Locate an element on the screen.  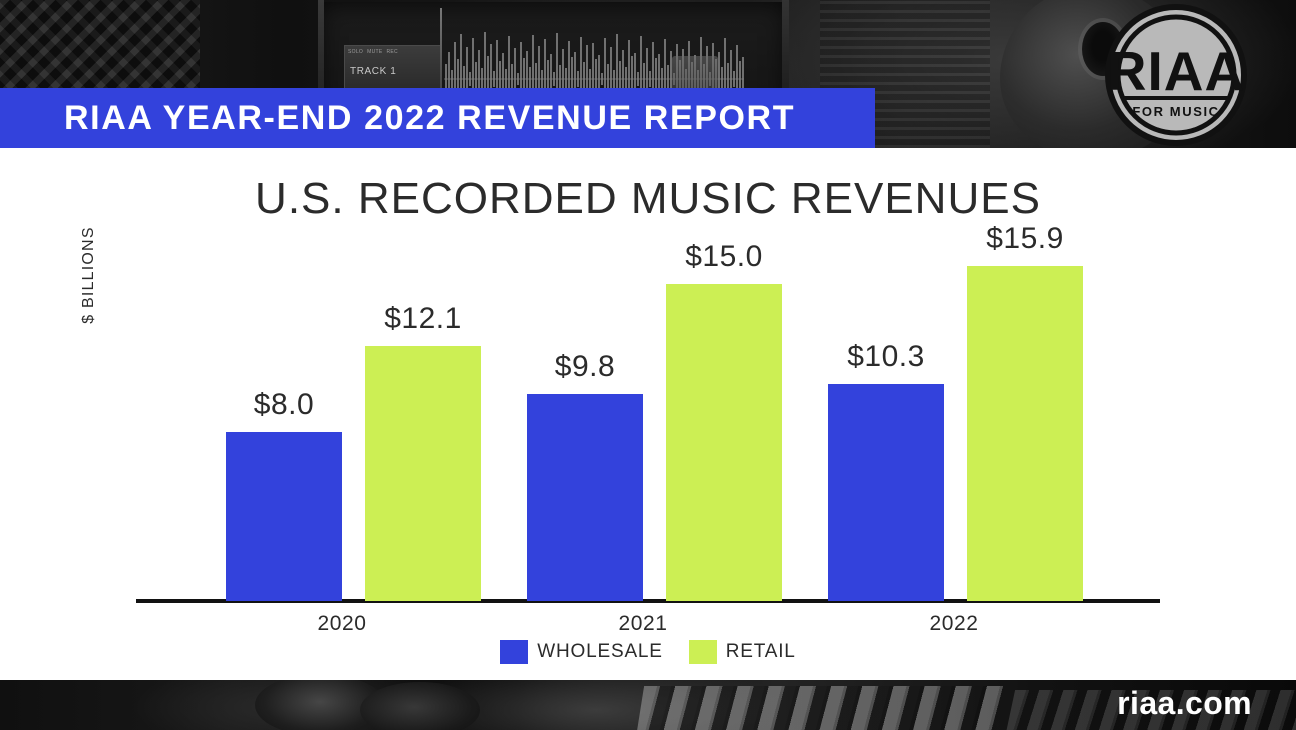
bar-value-wholesale-2021: $9.8 is located at coordinates (585, 366).